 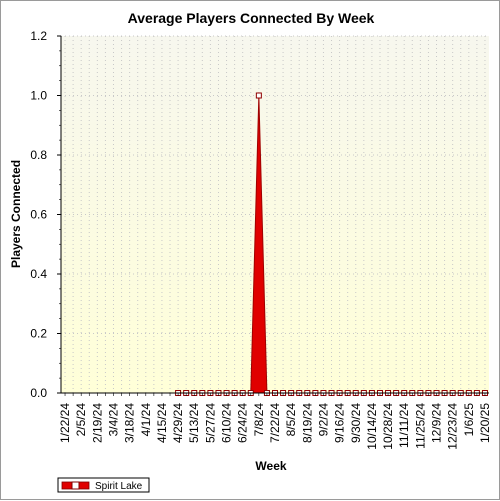 What do you see at coordinates (258, 95) in the screenshot?
I see `data-point-marker` at bounding box center [258, 95].